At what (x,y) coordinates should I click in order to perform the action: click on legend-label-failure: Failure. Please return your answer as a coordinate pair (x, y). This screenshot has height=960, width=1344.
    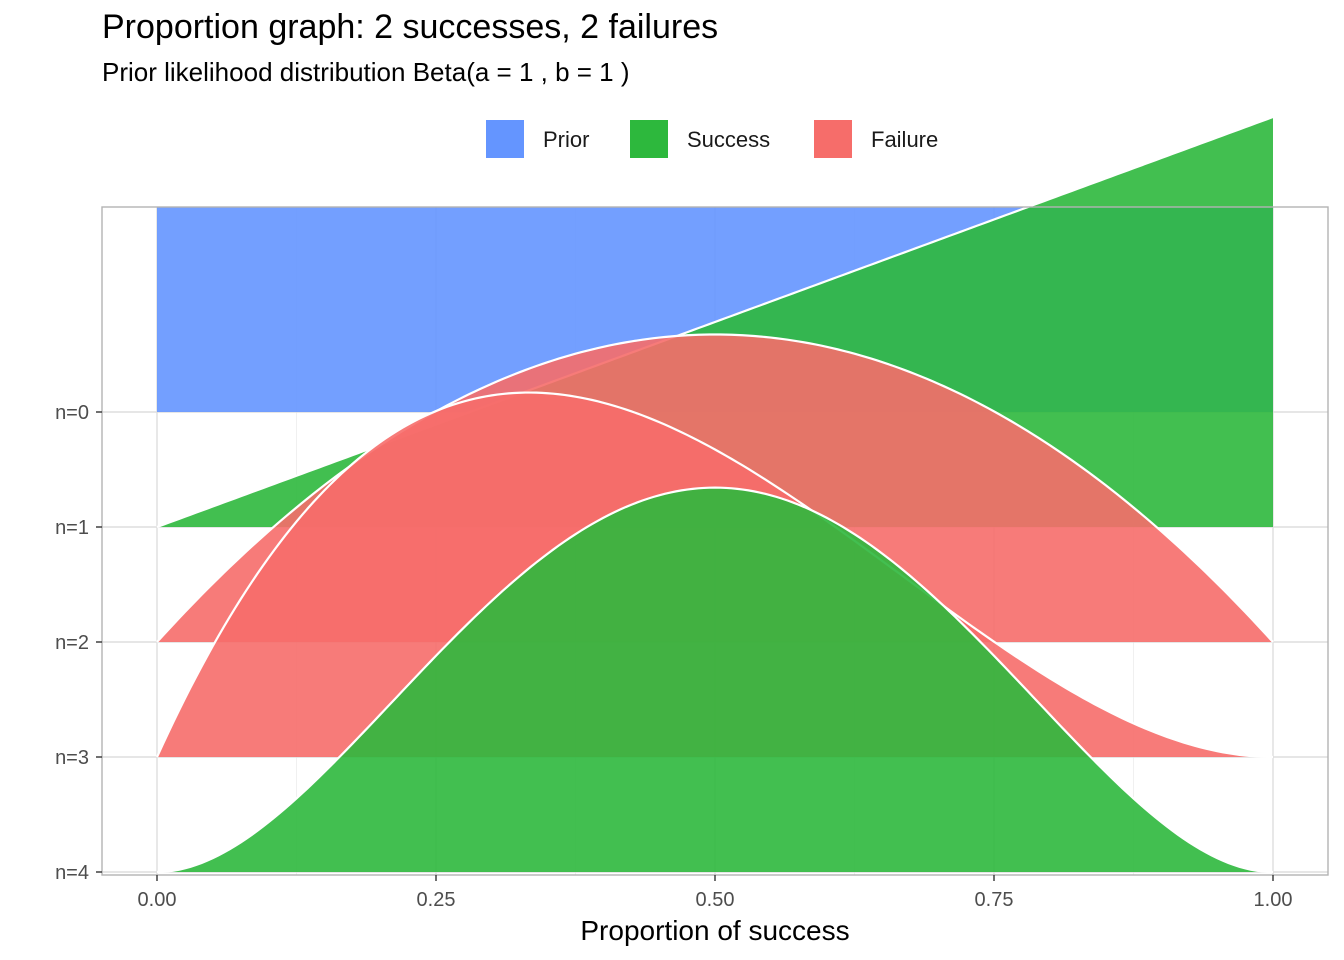
    Looking at the image, I should click on (904, 139).